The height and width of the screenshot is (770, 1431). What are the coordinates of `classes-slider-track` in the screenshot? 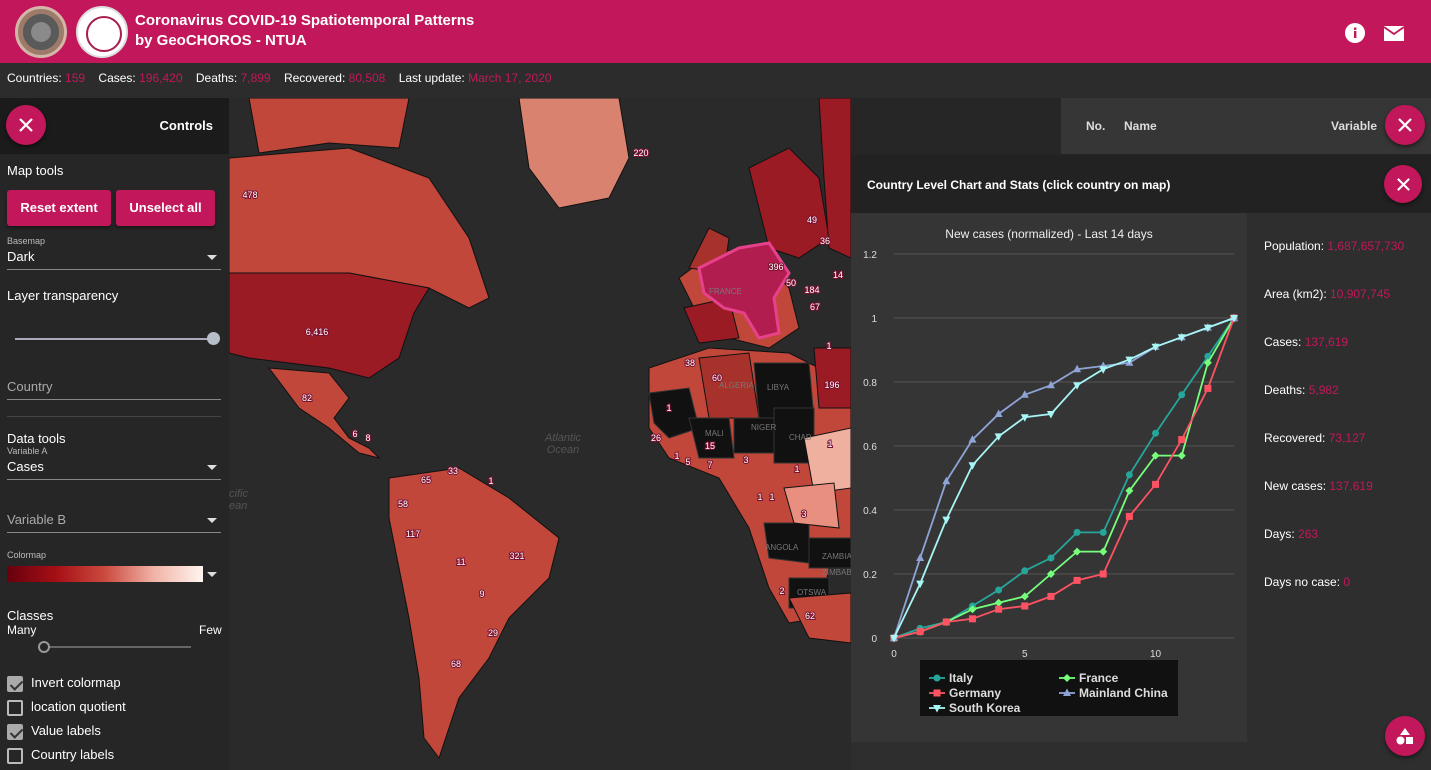 It's located at (117, 647).